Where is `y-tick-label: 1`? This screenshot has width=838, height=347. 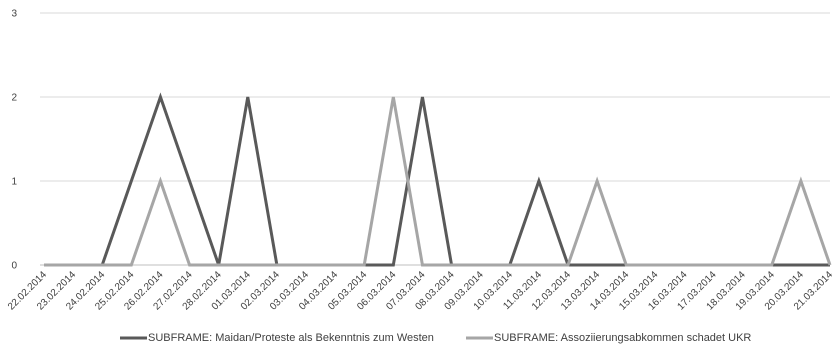
y-tick-label: 1 is located at coordinates (14, 182).